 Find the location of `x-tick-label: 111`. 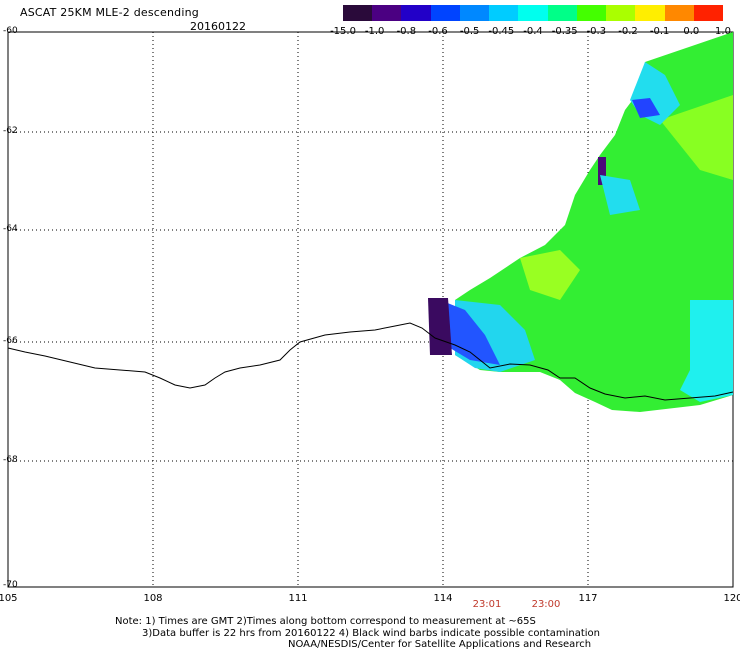

x-tick-label: 111 is located at coordinates (298, 598).